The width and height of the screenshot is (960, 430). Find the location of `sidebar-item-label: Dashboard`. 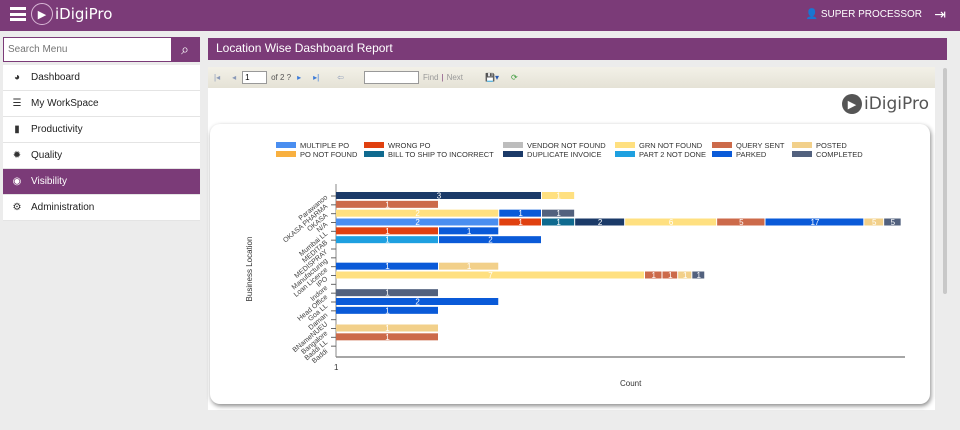

sidebar-item-label: Dashboard is located at coordinates (55, 77).